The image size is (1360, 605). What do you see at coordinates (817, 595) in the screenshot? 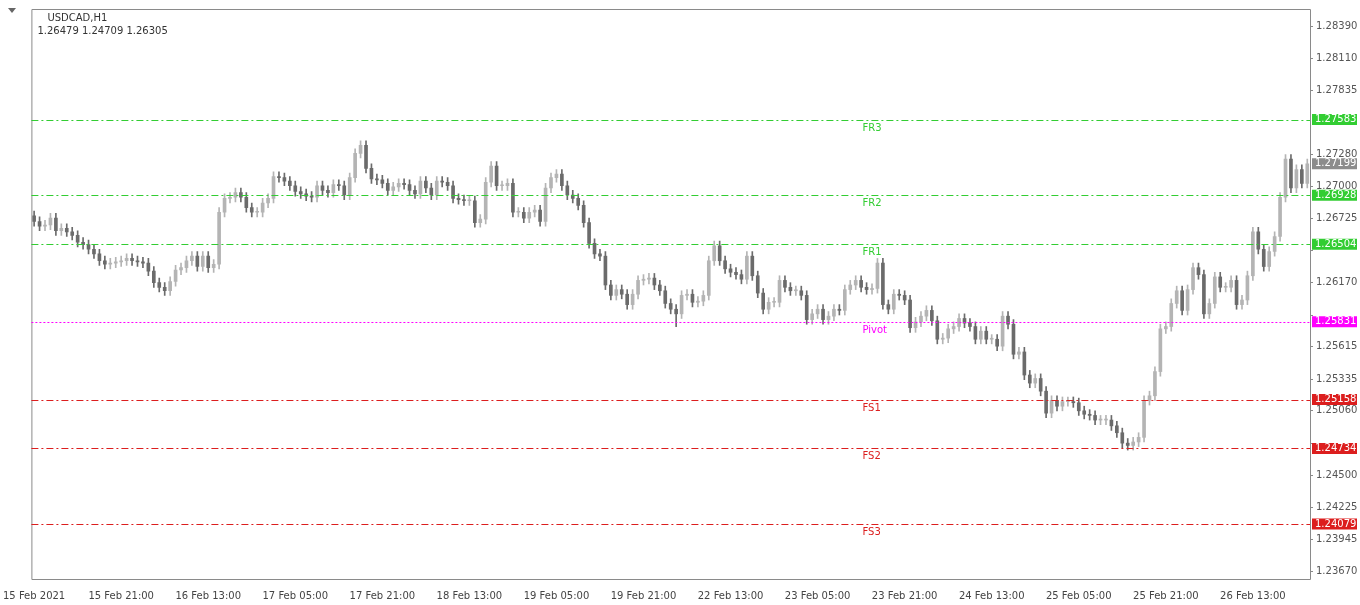
I see `x-tick-label: 23 Feb 05:00` at bounding box center [817, 595].